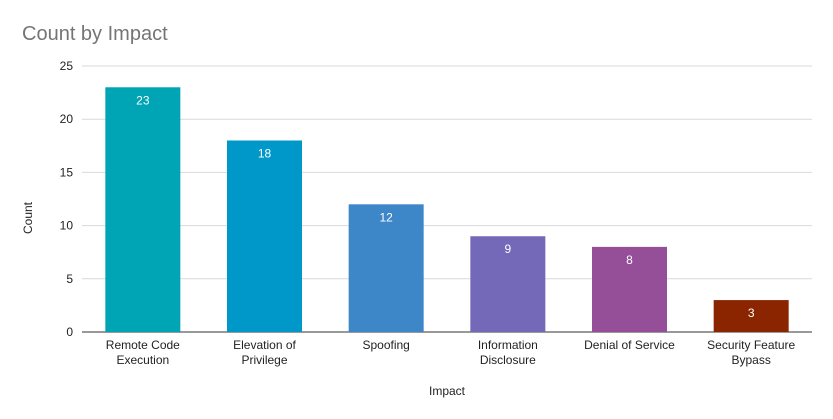  I want to click on data-label: 8, so click(629, 260).